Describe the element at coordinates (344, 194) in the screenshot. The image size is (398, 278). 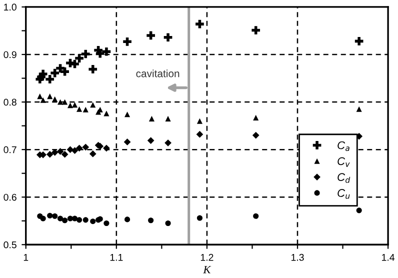
I see `legend-label: C$_{u}$` at that location.